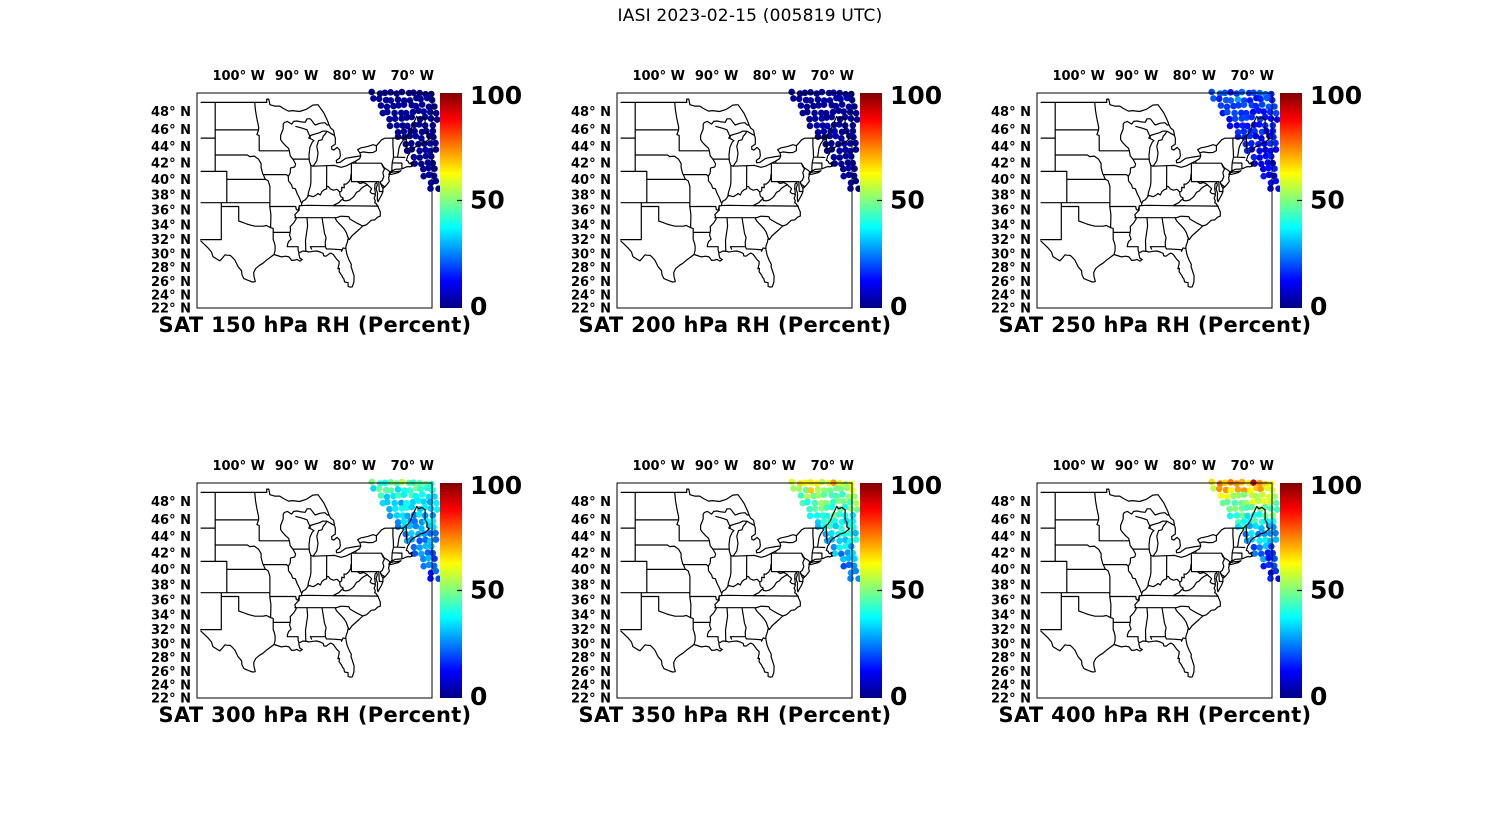  I want to click on panel-title-350: SAT 350 hPa RH (Percent), so click(735, 715).